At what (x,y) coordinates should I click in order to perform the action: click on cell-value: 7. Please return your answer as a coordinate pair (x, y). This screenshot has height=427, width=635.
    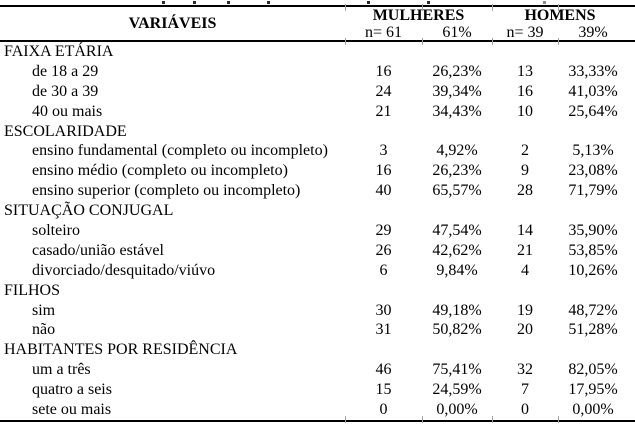
    Looking at the image, I should click on (525, 390).